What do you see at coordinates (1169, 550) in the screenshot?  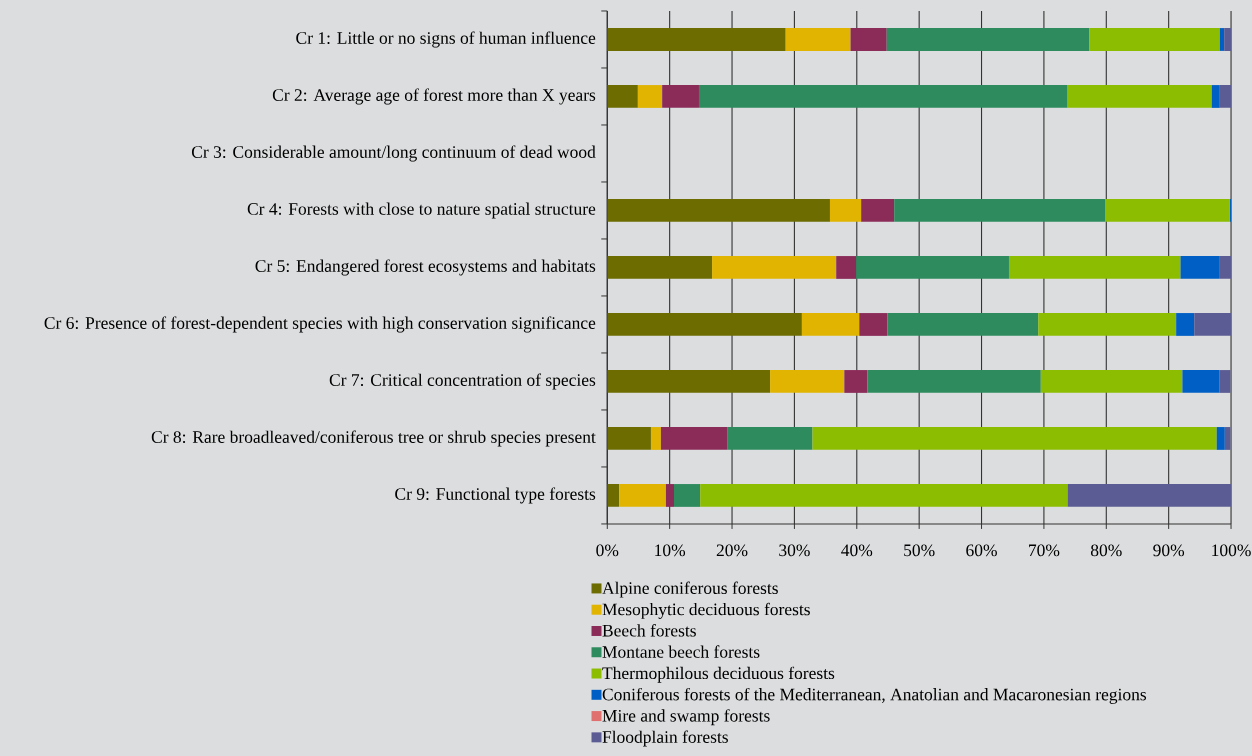 I see `x-tick-label: 90%` at bounding box center [1169, 550].